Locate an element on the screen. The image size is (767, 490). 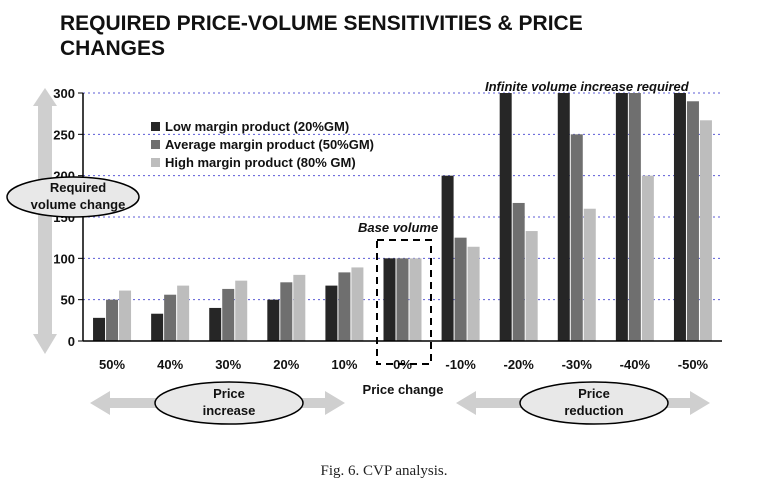
bar-series-2--30% is located at coordinates (576, 237).